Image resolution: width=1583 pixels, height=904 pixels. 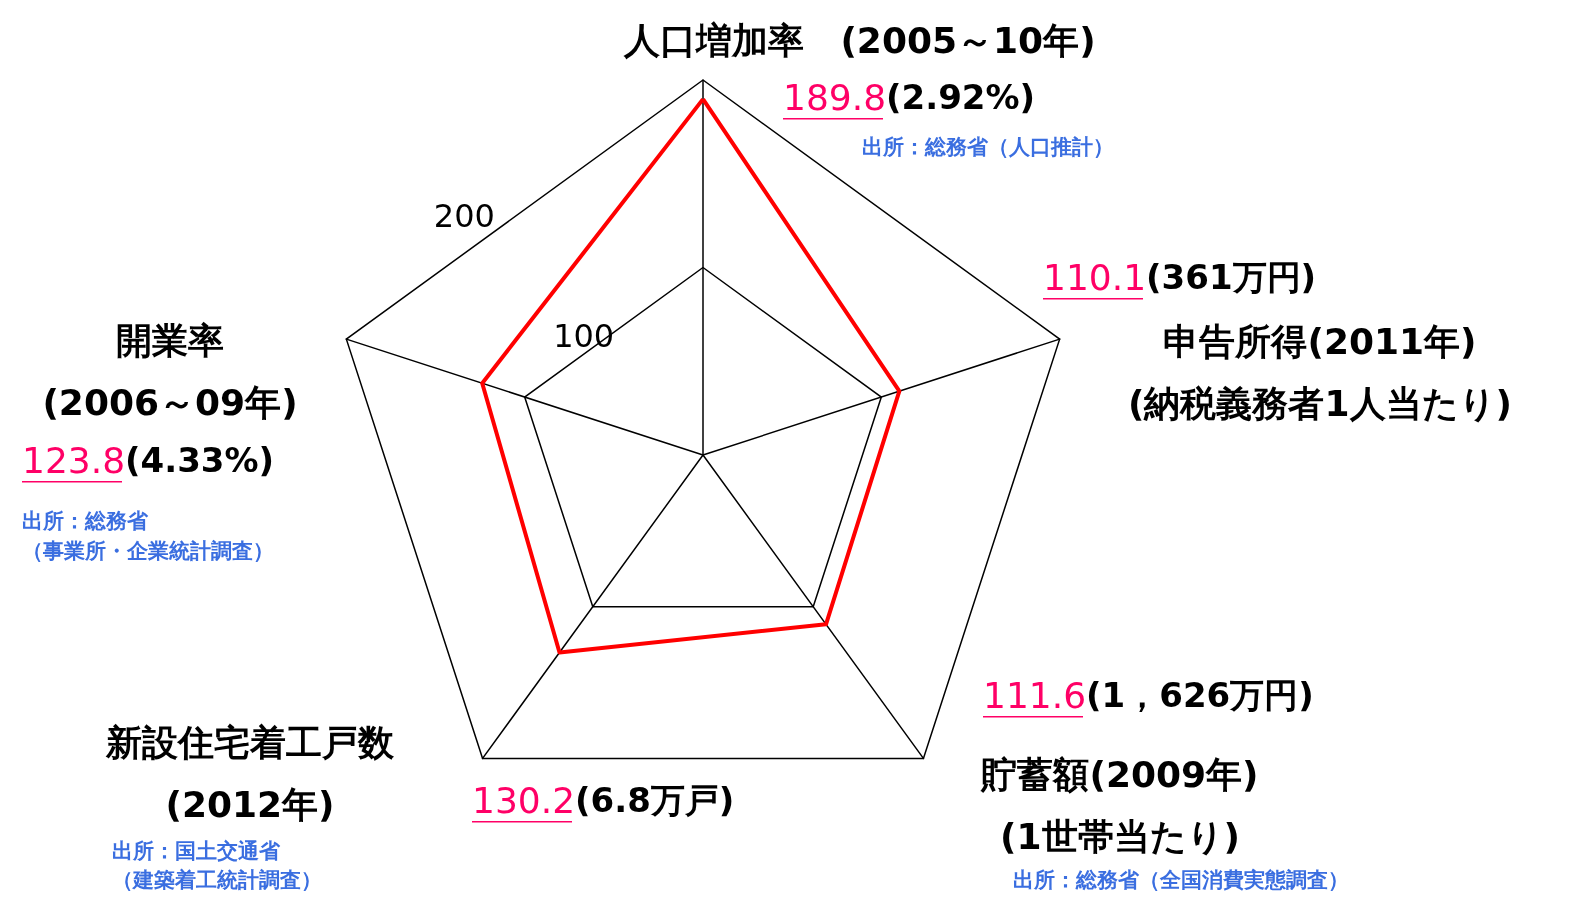 I want to click on text: 123.8, so click(x=74, y=460).